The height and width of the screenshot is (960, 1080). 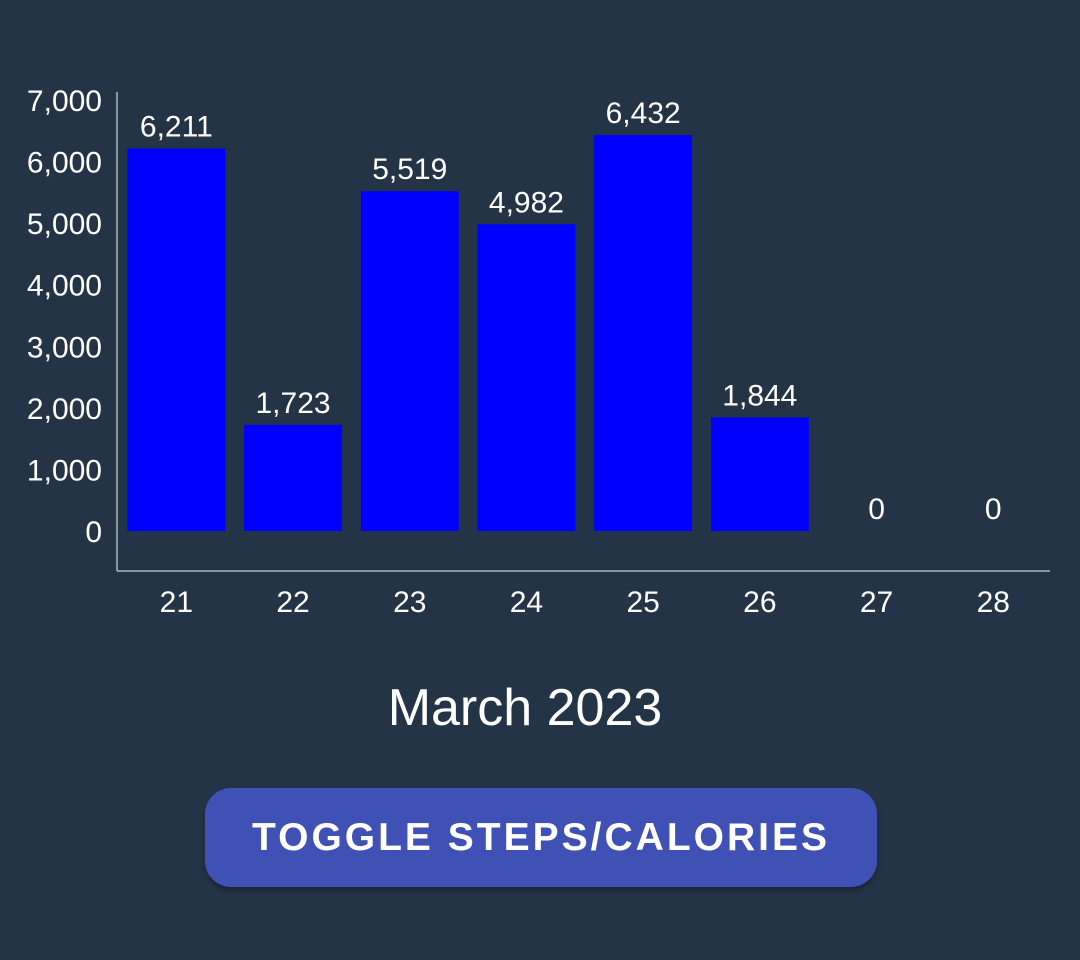 I want to click on x-tick-label: 25, so click(x=642, y=602).